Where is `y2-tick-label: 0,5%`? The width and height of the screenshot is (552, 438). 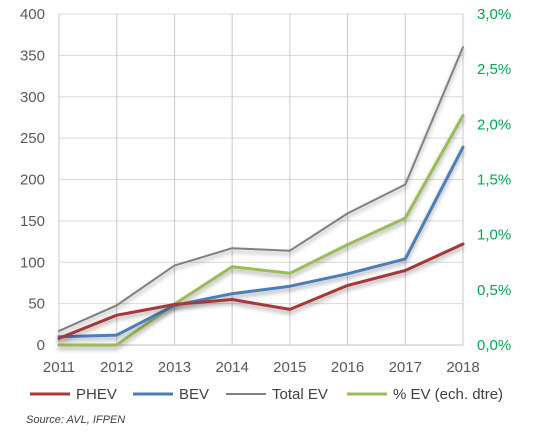 y2-tick-label: 0,5% is located at coordinates (494, 290).